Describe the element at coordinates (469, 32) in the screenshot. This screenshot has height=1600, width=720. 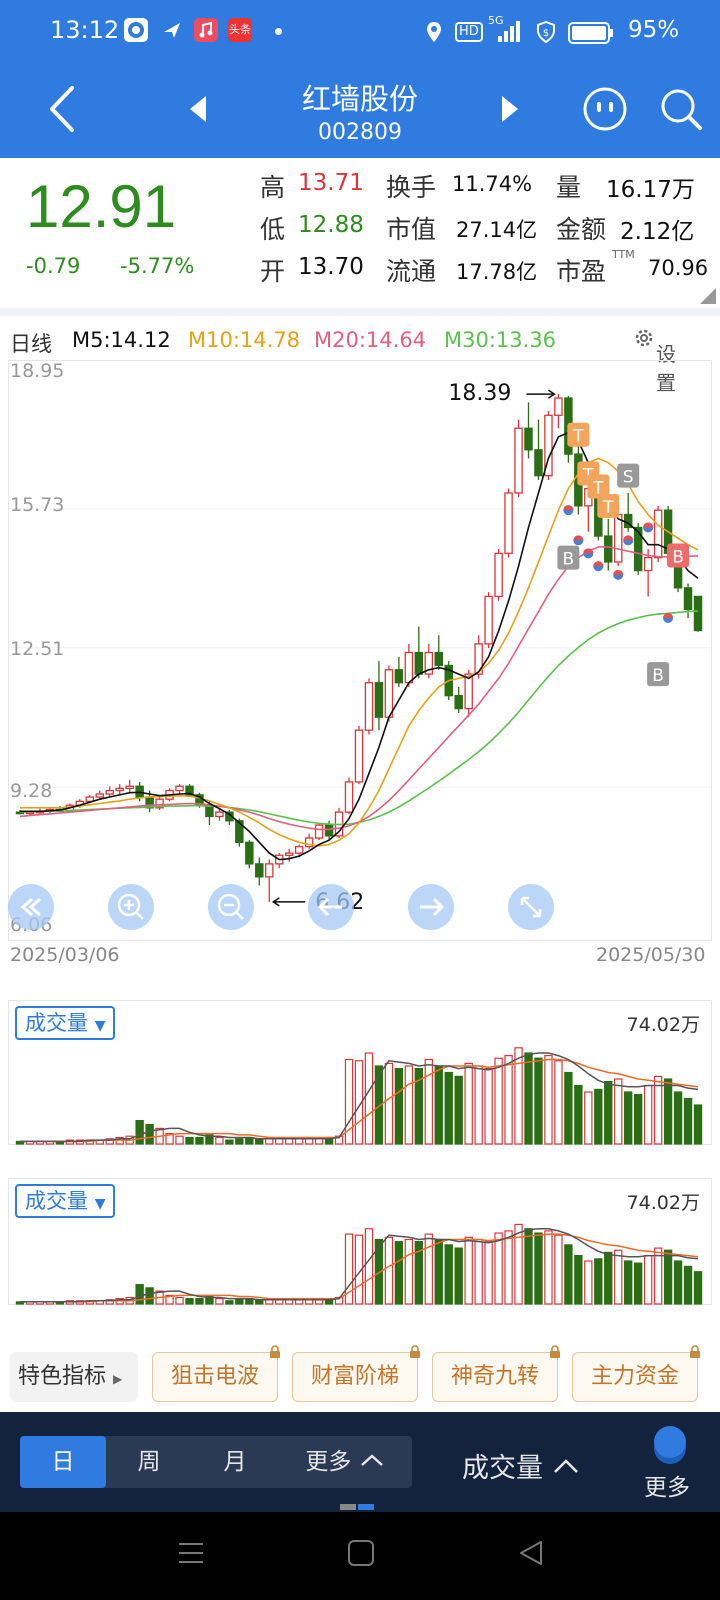
I see `hd-icon: HD` at that location.